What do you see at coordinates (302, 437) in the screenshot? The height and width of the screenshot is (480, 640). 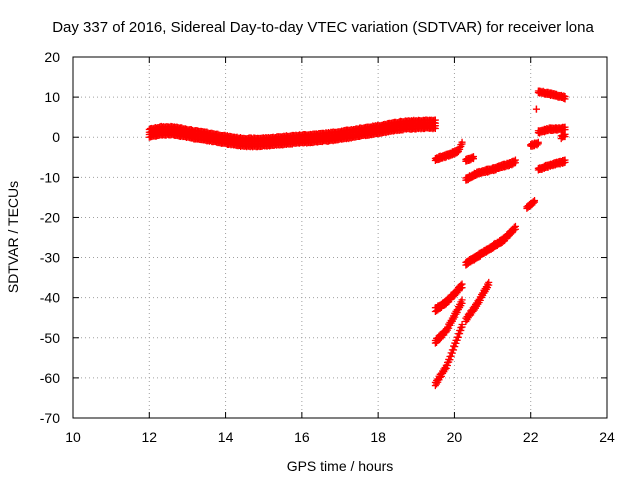 I see `x-tick-label: 16` at bounding box center [302, 437].